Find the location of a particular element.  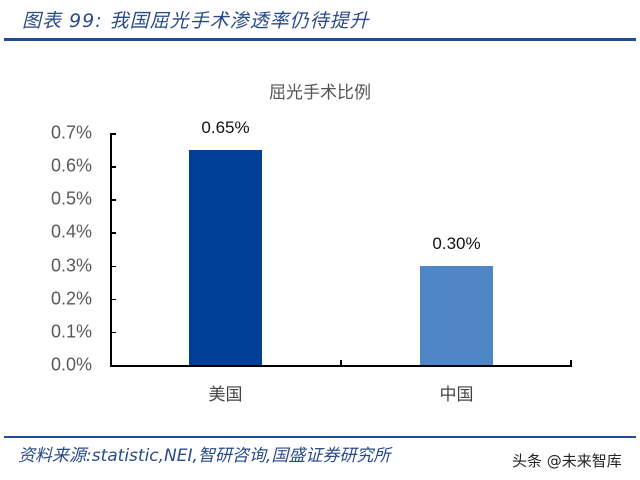

y-axis is located at coordinates (111, 249).